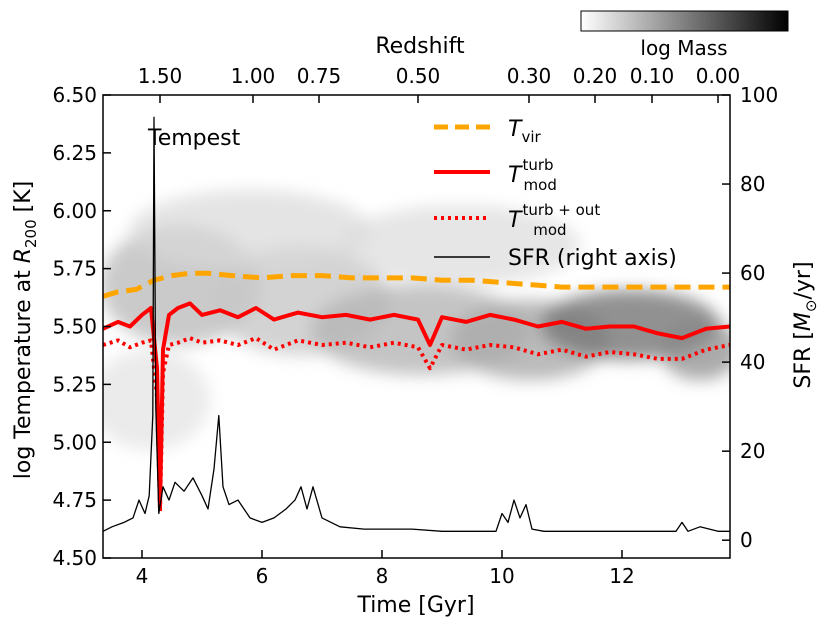 This screenshot has width=830, height=623. I want to click on y-tick-label: 6.00, so click(74, 211).